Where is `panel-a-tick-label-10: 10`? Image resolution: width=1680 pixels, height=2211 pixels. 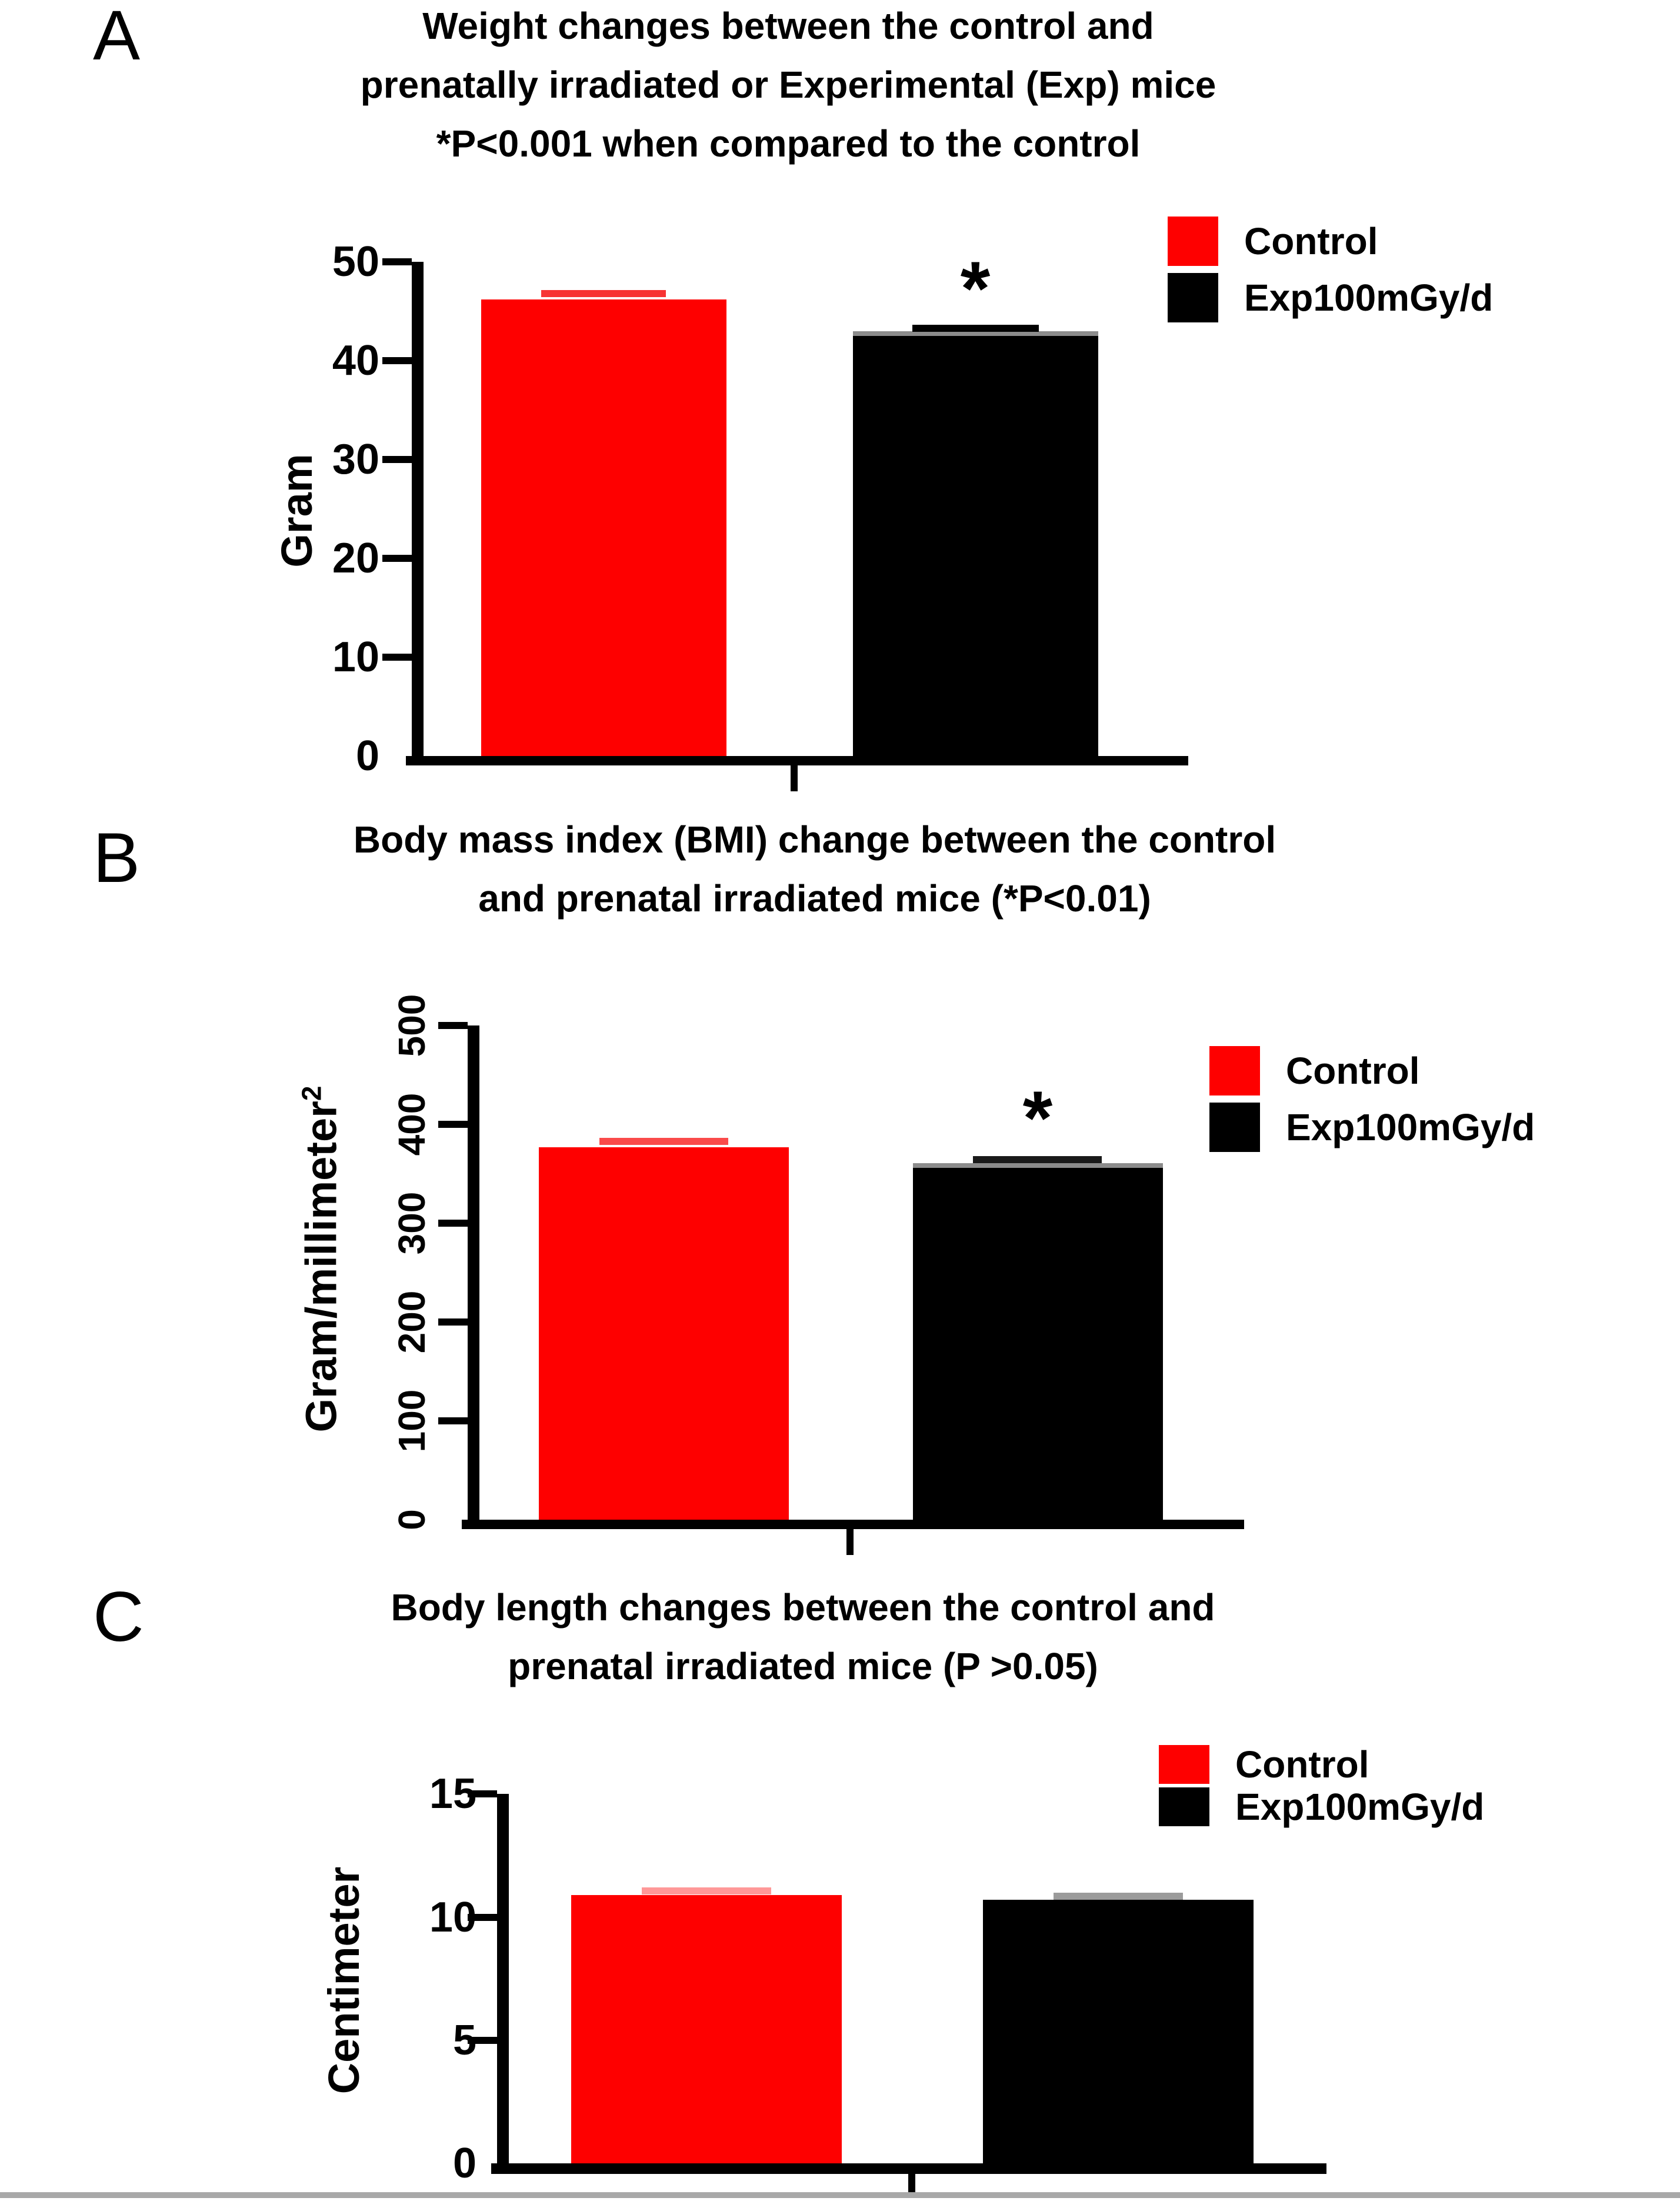 panel-a-tick-label-10: 10 is located at coordinates (355, 657).